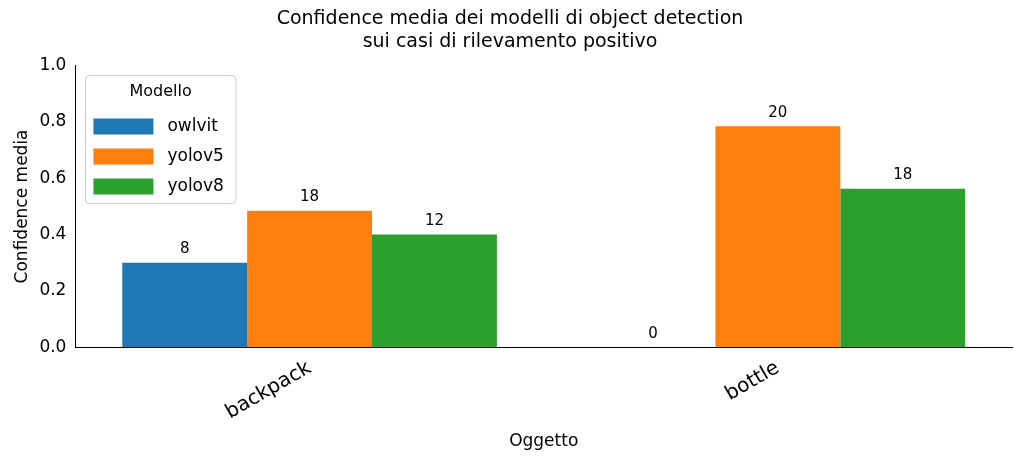 The image size is (1014, 460). What do you see at coordinates (53, 64) in the screenshot?
I see `y-tick-label: 1.0` at bounding box center [53, 64].